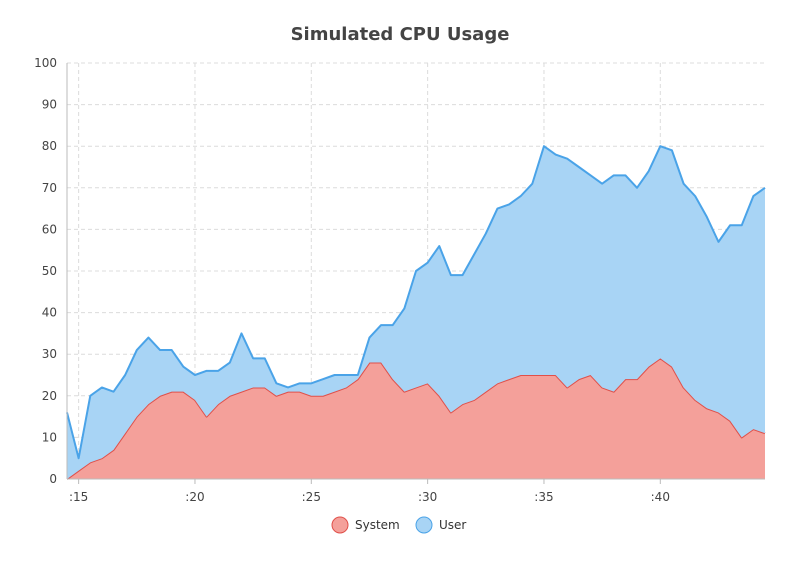  Describe the element at coordinates (49, 396) in the screenshot. I see `y-tick-label: 20` at that location.